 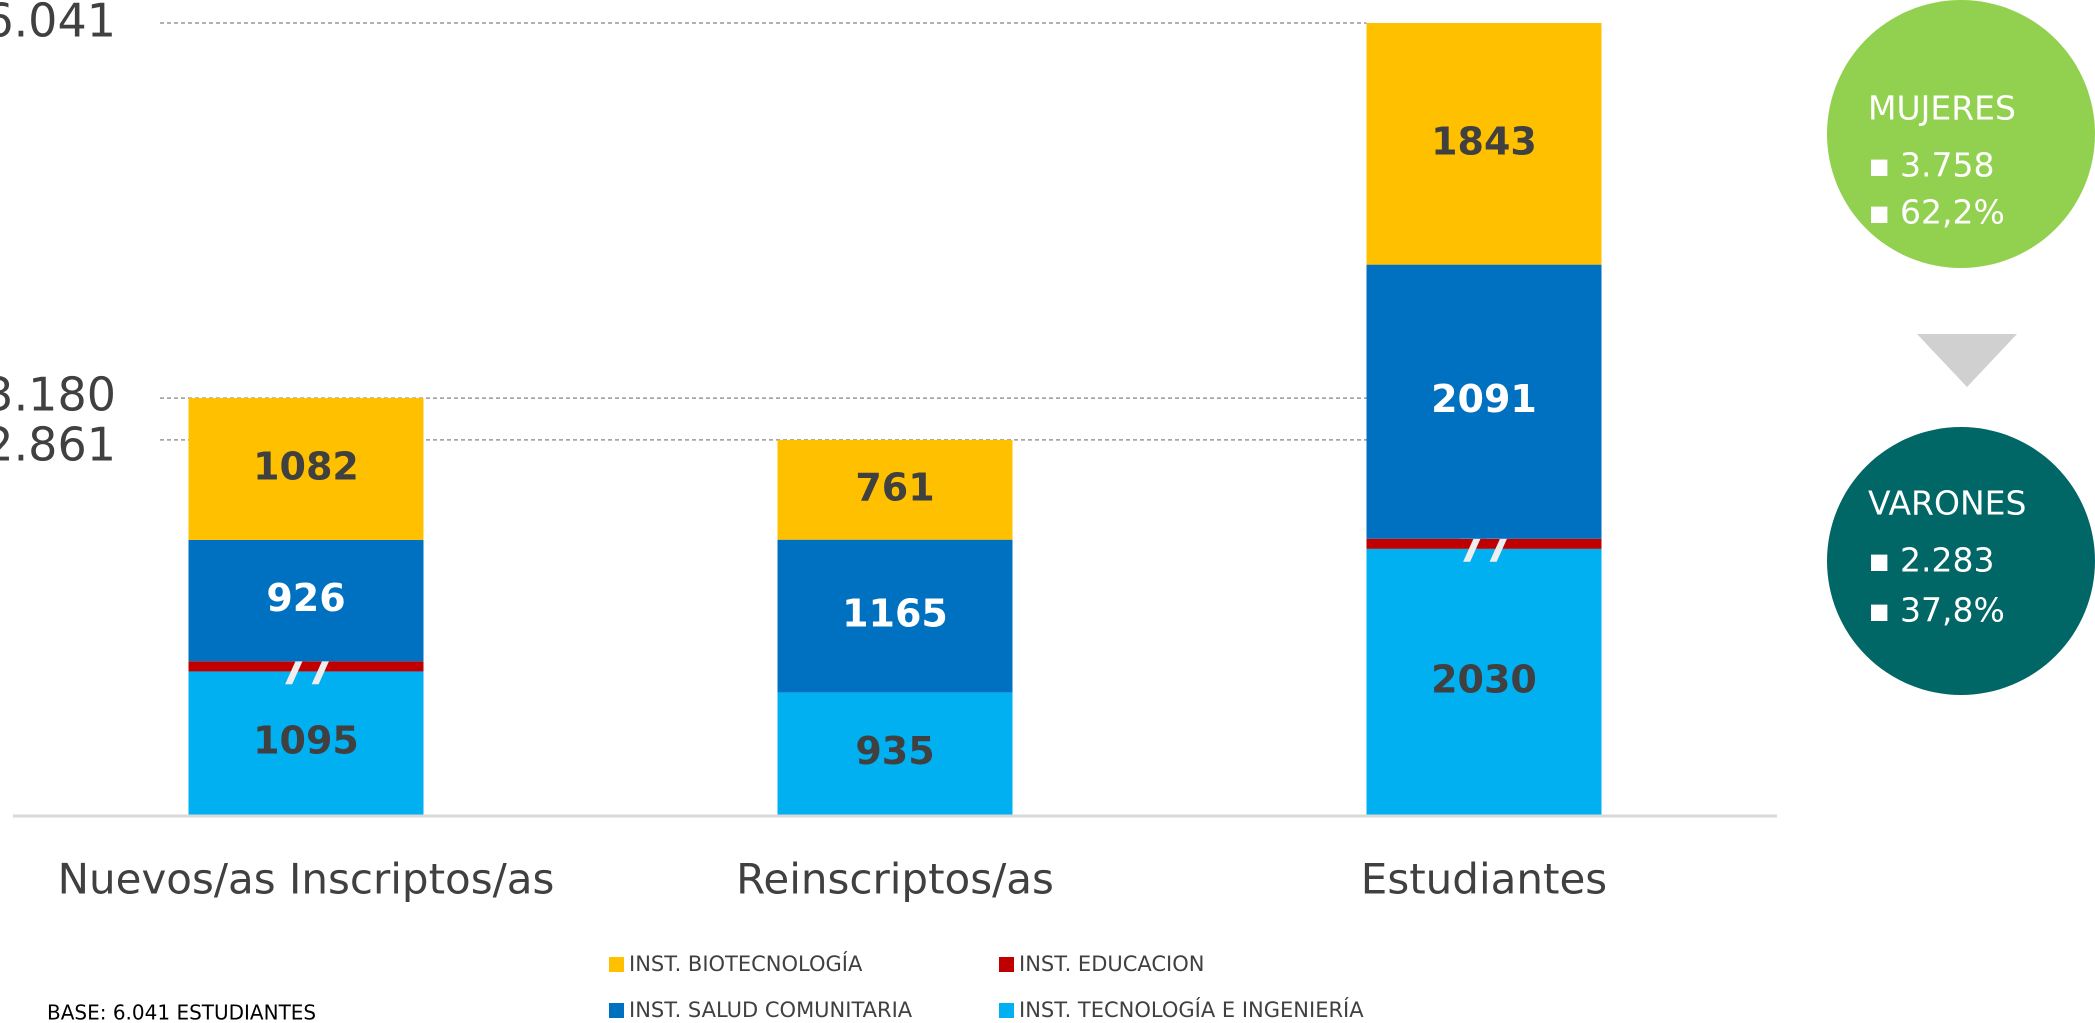 What do you see at coordinates (1952, 212) in the screenshot?
I see `women-share: 62,2%` at bounding box center [1952, 212].